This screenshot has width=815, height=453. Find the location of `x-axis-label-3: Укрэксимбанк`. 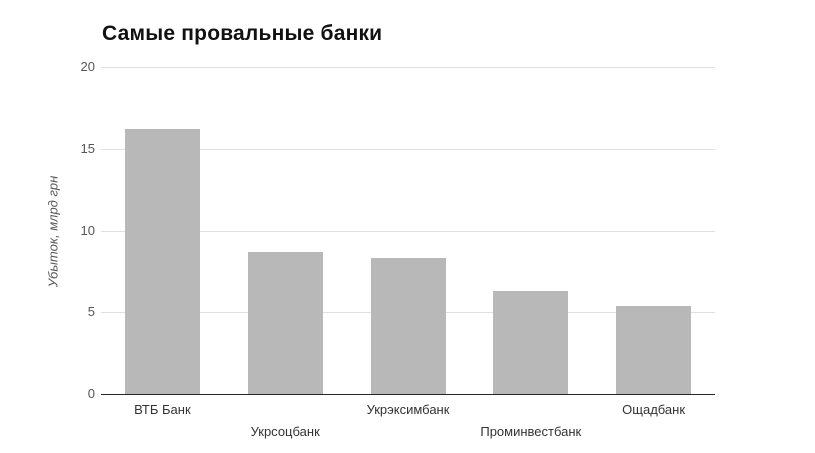

x-axis-label-3: Укрэксимбанк is located at coordinates (408, 409).